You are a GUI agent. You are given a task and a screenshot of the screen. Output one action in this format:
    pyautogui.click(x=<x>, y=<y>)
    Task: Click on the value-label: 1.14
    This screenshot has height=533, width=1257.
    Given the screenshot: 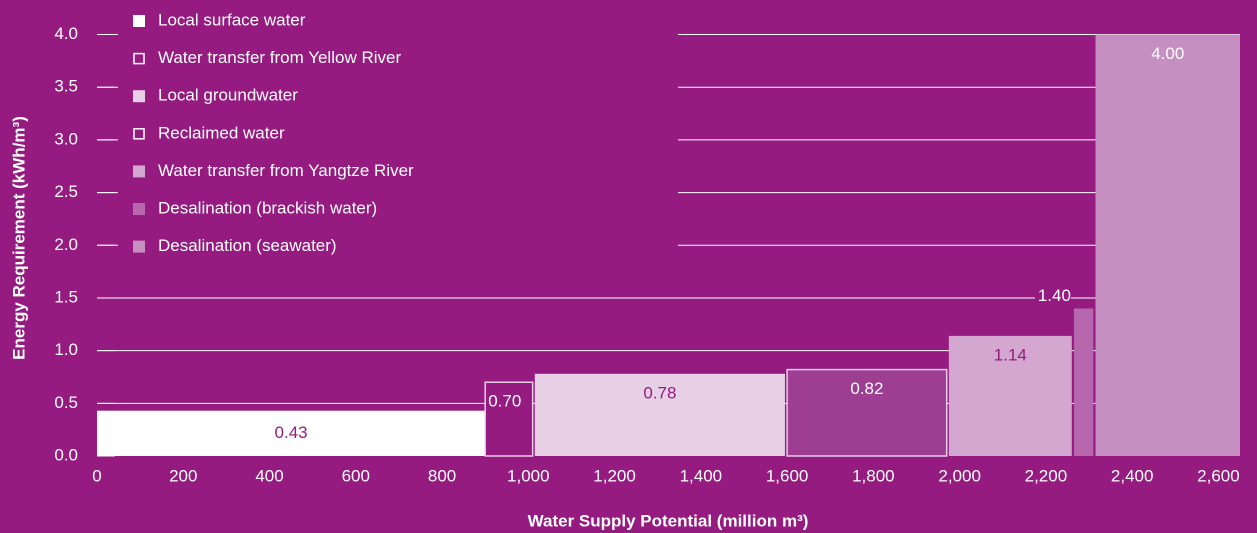 What is the action you would take?
    pyautogui.click(x=1010, y=354)
    